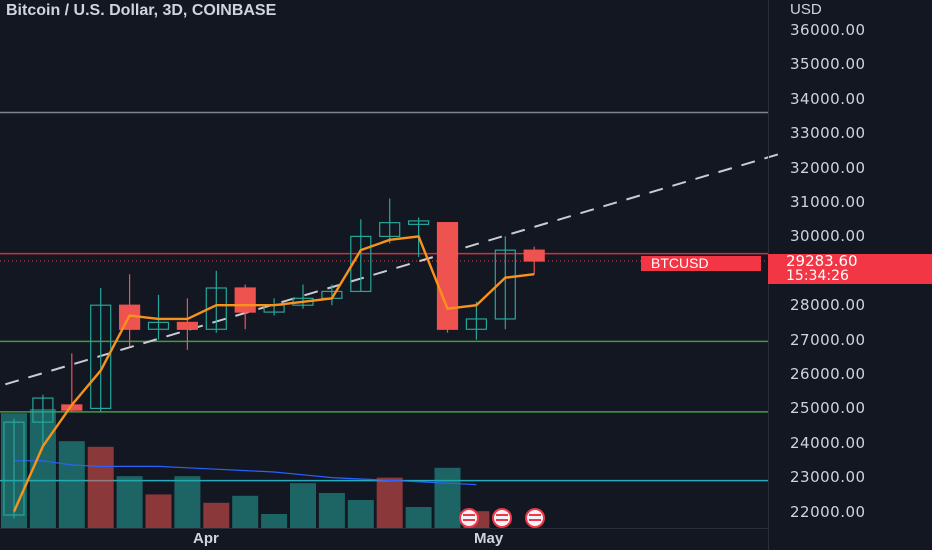 The image size is (932, 550). I want to click on symbol-price-tag: BTCUSD, so click(701, 263).